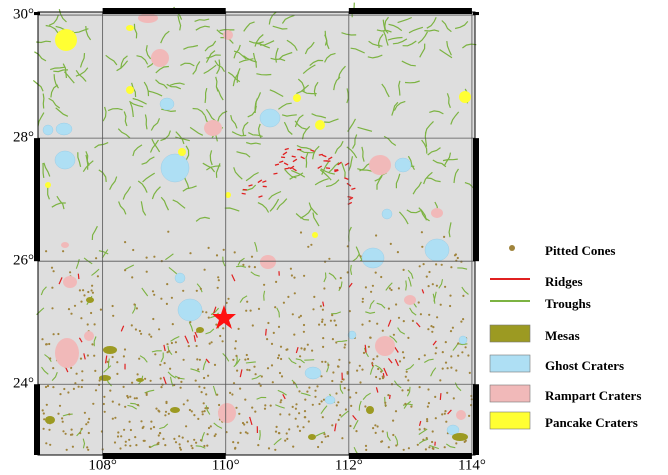 This screenshot has width=668, height=475. Describe the element at coordinates (110, 350) in the screenshot. I see `mesa` at that location.